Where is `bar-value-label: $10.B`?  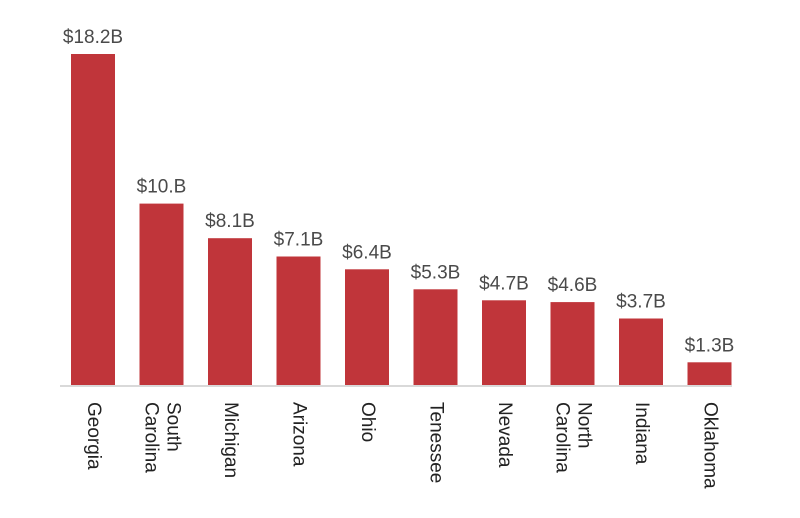
bar-value-label: $10.B is located at coordinates (162, 187).